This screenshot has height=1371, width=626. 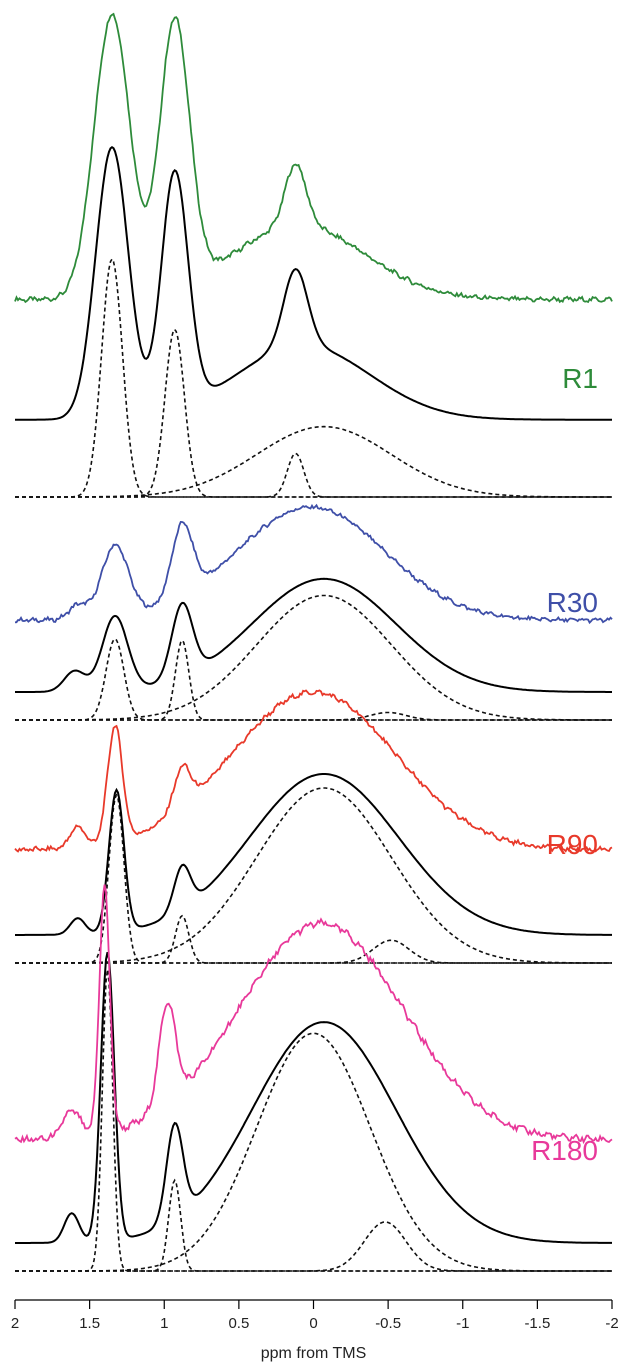 I want to click on component-4-r30, so click(x=313, y=716).